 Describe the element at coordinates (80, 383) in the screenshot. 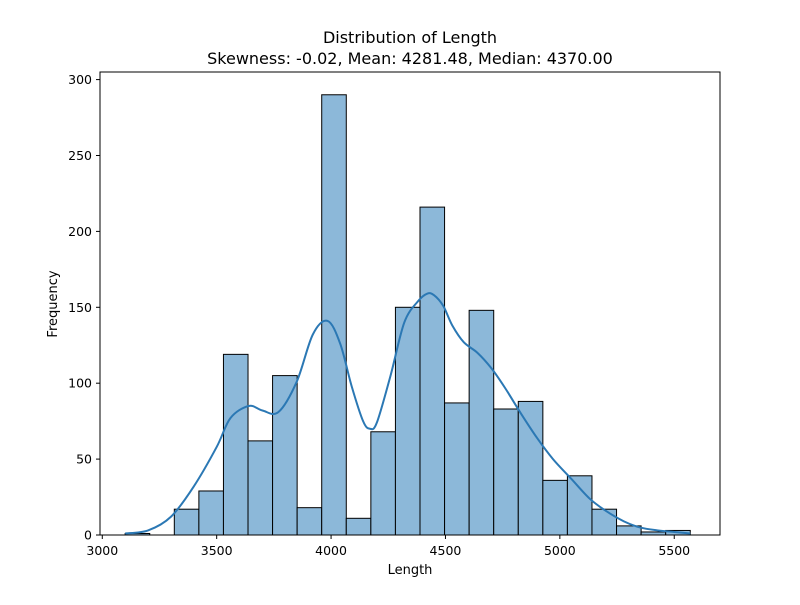

I see `y-tick-label-100: 100` at that location.